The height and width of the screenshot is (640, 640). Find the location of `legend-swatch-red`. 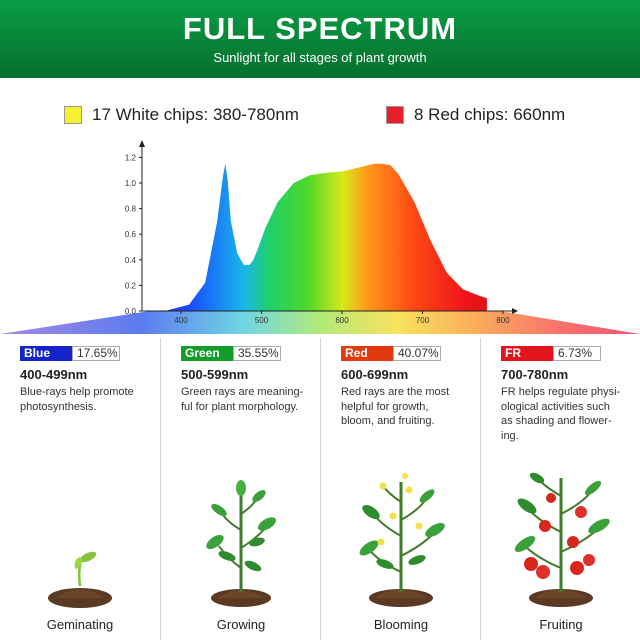

legend-swatch-red is located at coordinates (395, 115).